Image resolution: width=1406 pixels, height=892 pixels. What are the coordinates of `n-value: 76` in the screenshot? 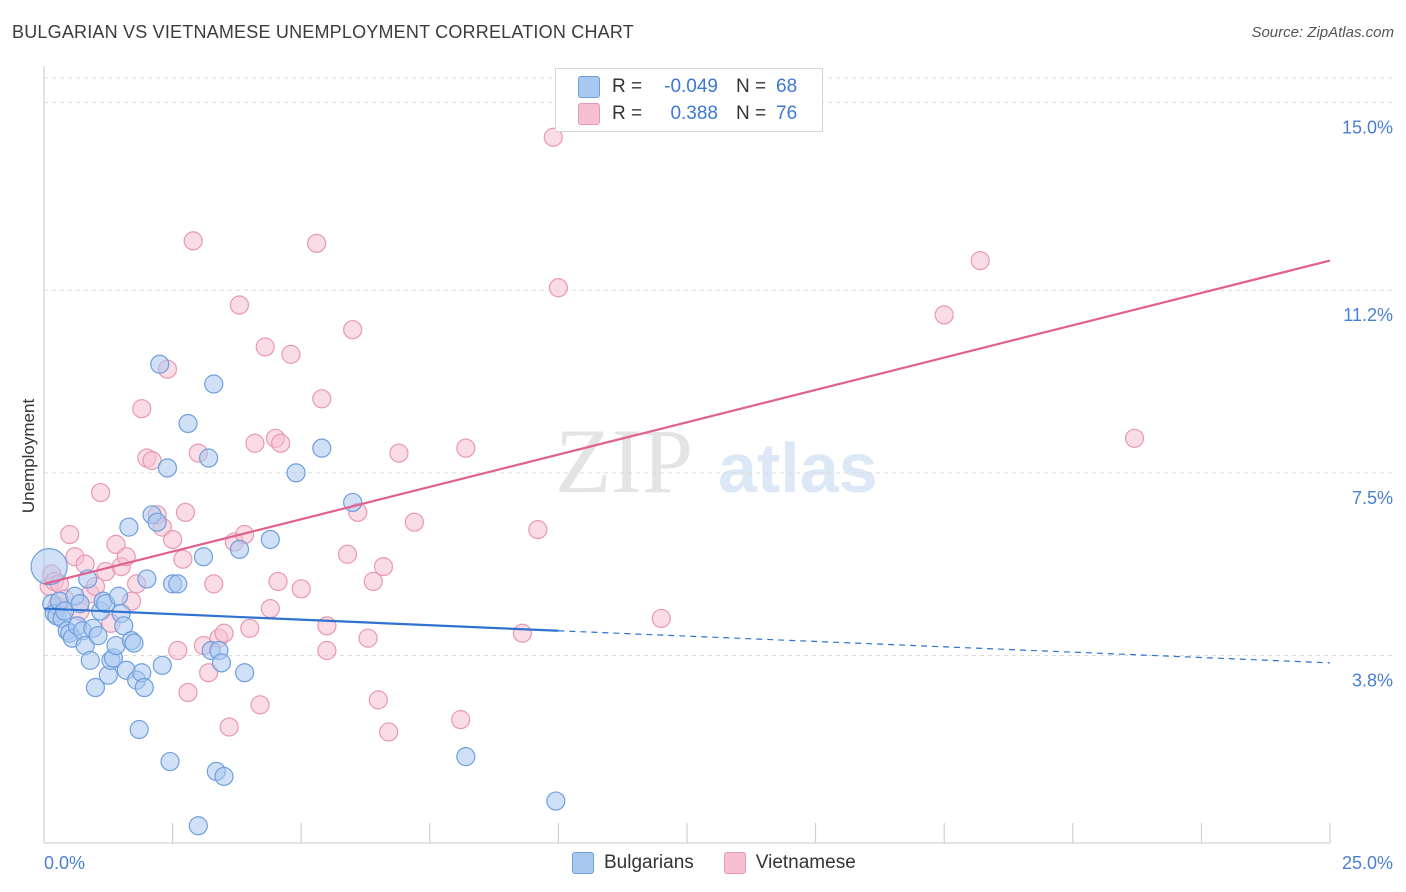 It's located at (787, 113).